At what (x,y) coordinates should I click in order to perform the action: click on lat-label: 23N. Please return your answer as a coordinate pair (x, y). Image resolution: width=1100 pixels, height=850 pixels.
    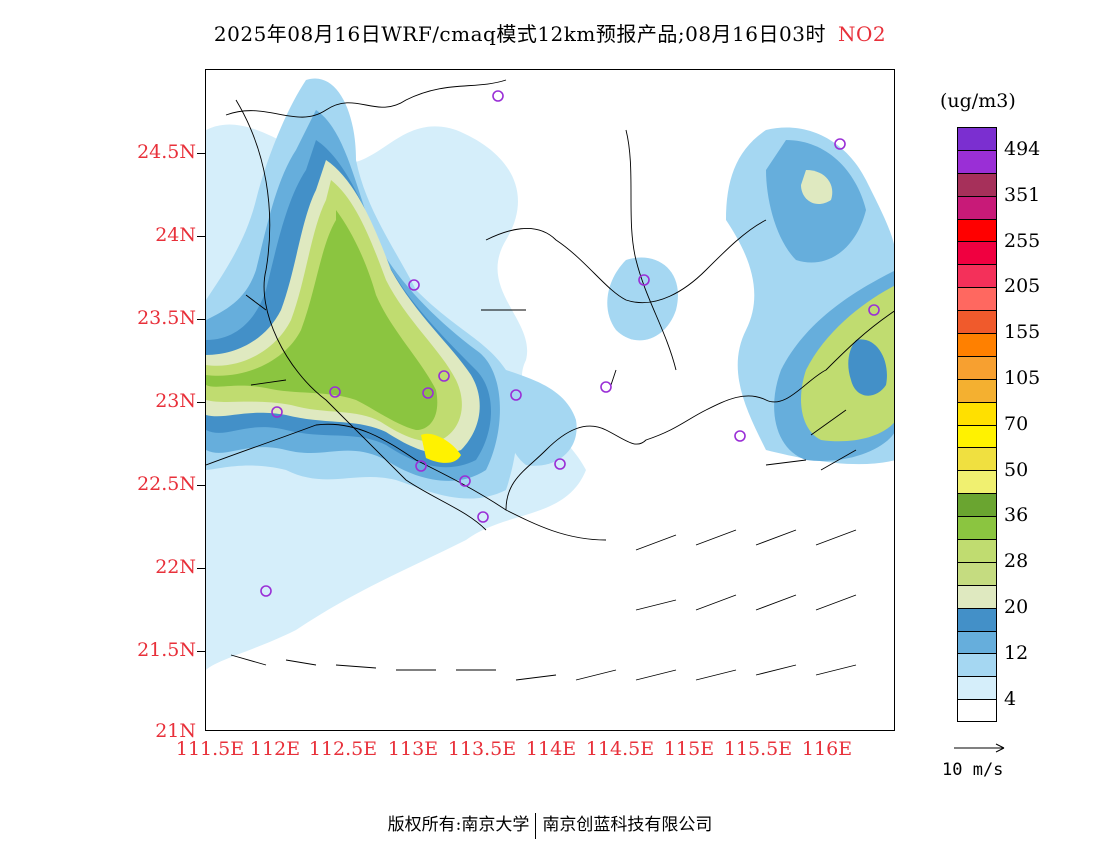
    Looking at the image, I should click on (175, 401).